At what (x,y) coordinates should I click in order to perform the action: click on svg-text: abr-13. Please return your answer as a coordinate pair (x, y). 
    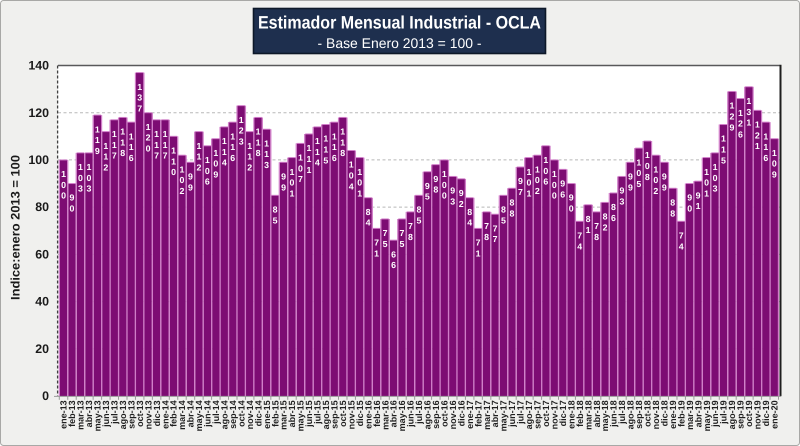
    Looking at the image, I should click on (89, 413).